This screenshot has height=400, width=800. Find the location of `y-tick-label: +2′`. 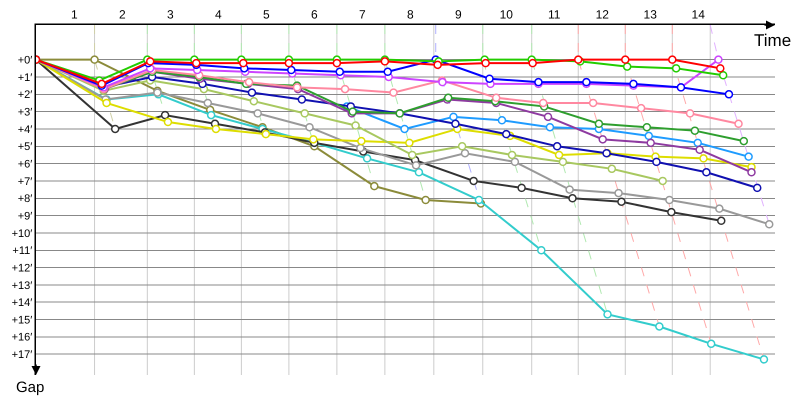

y-tick-label: +2′ is located at coordinates (25, 95).